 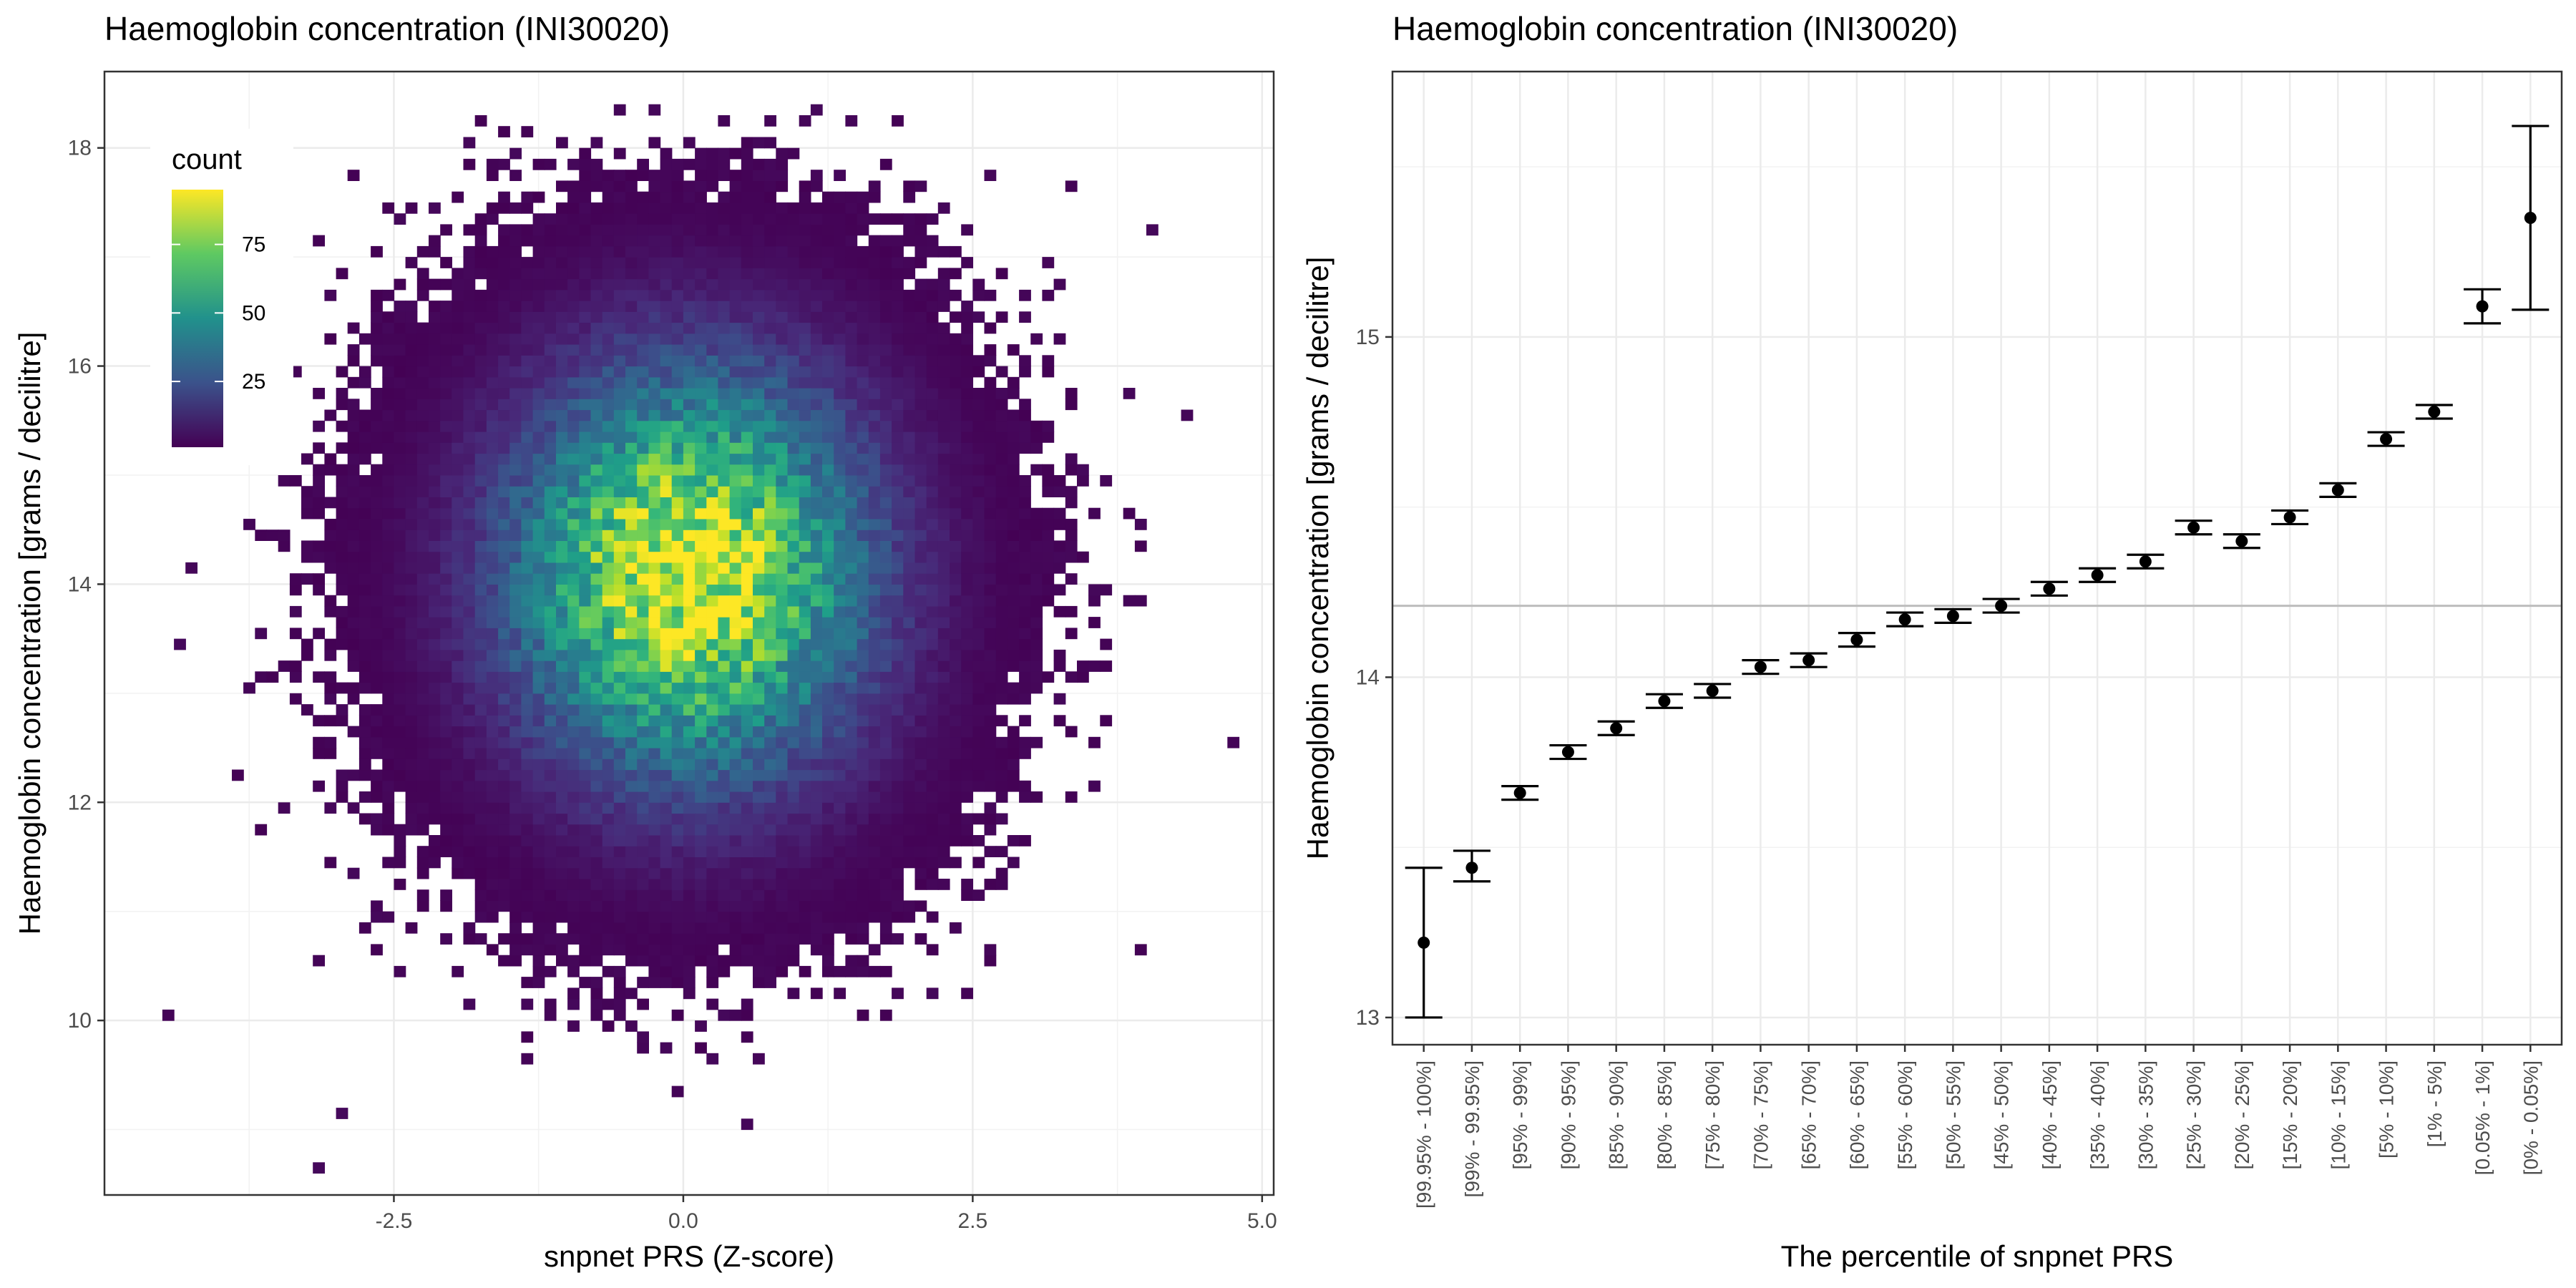 I want to click on x-tick-label: [85% - 90%], so click(x=1617, y=1115).